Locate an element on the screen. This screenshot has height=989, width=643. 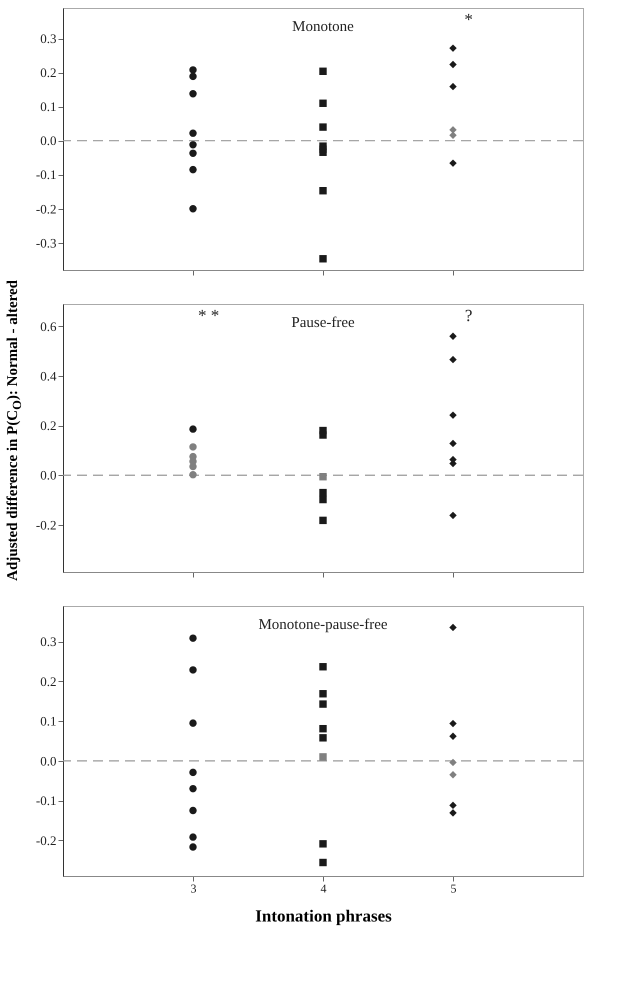
y-tick-label: 0.6 is located at coordinates (48, 326).